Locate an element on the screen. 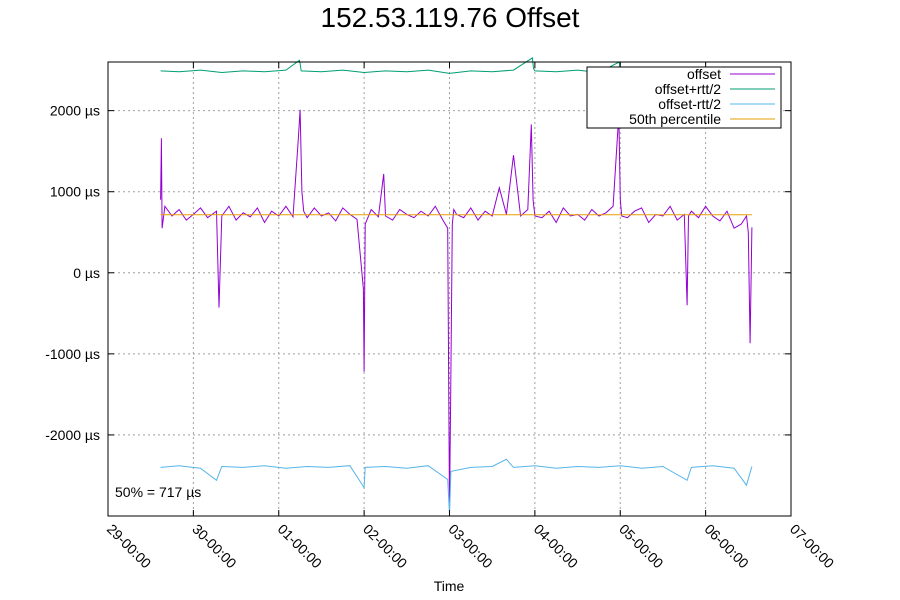  legend-label: offset-rtt/2 is located at coordinates (689, 104).